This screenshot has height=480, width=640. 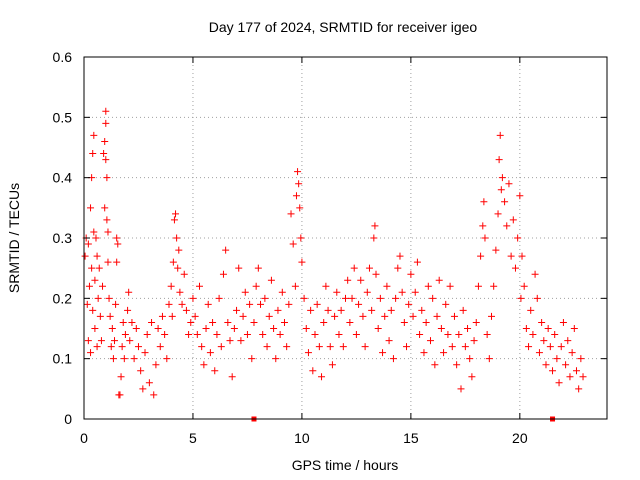 What do you see at coordinates (520, 438) in the screenshot?
I see `x-tick-label: 20` at bounding box center [520, 438].